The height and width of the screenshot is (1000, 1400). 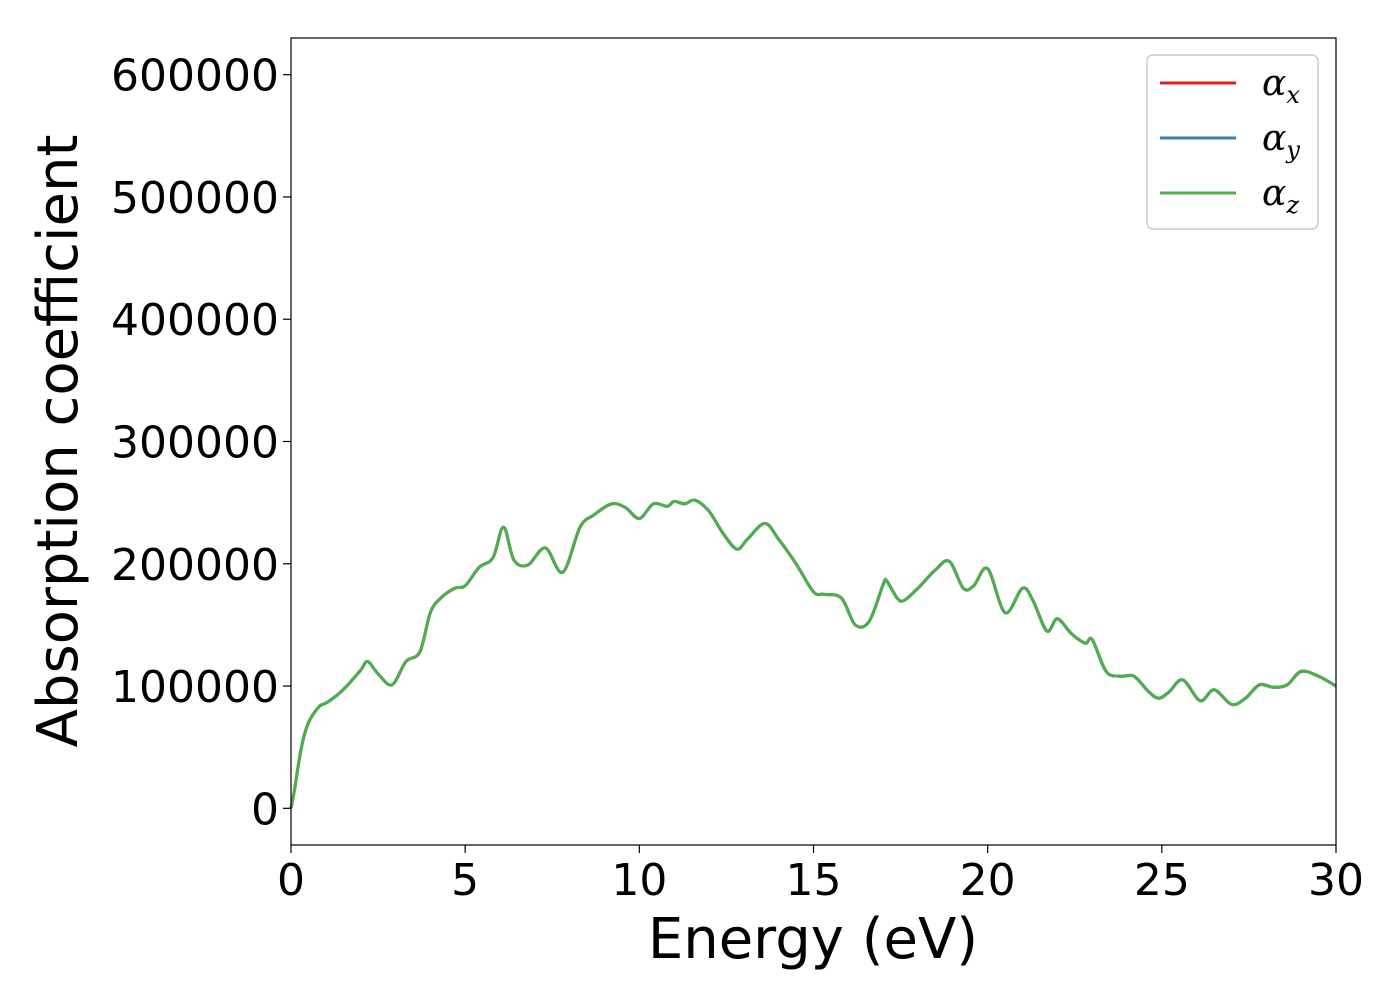 What do you see at coordinates (195, 687) in the screenshot?
I see `y-tick-label: 100000` at bounding box center [195, 687].